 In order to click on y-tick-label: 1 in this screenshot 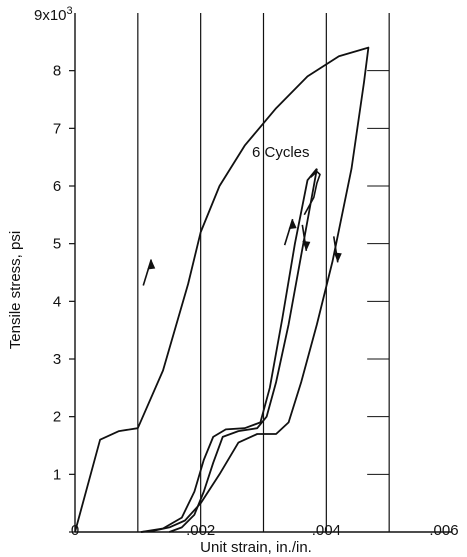, I will do `click(57, 474)`.